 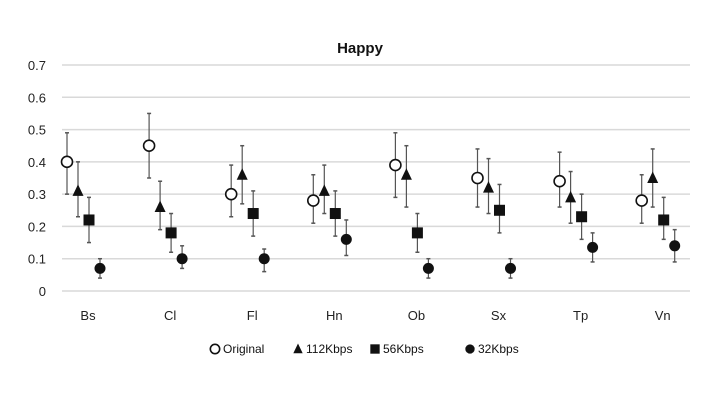 I want to click on legend-open-circle-icon, so click(x=215, y=349).